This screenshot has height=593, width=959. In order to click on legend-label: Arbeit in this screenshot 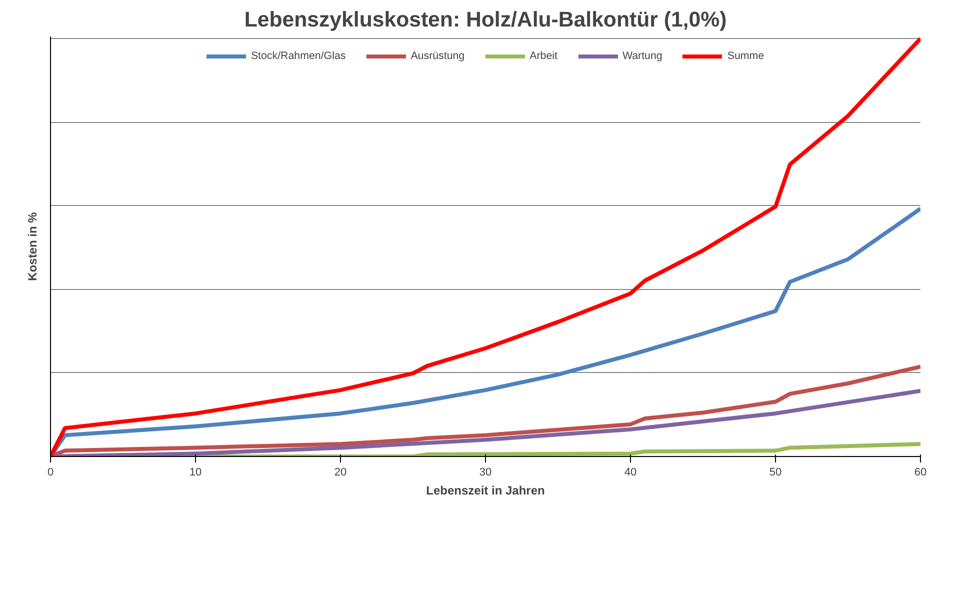, I will do `click(544, 56)`.